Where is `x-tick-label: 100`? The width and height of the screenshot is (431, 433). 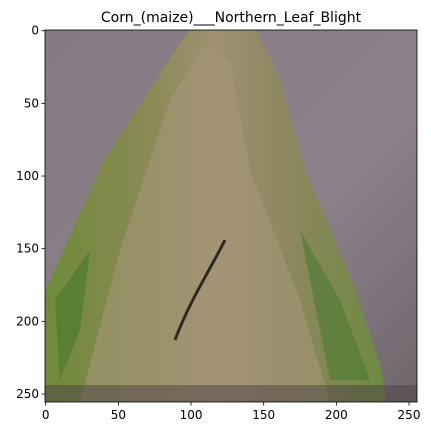
x-tick-label: 100 is located at coordinates (191, 415).